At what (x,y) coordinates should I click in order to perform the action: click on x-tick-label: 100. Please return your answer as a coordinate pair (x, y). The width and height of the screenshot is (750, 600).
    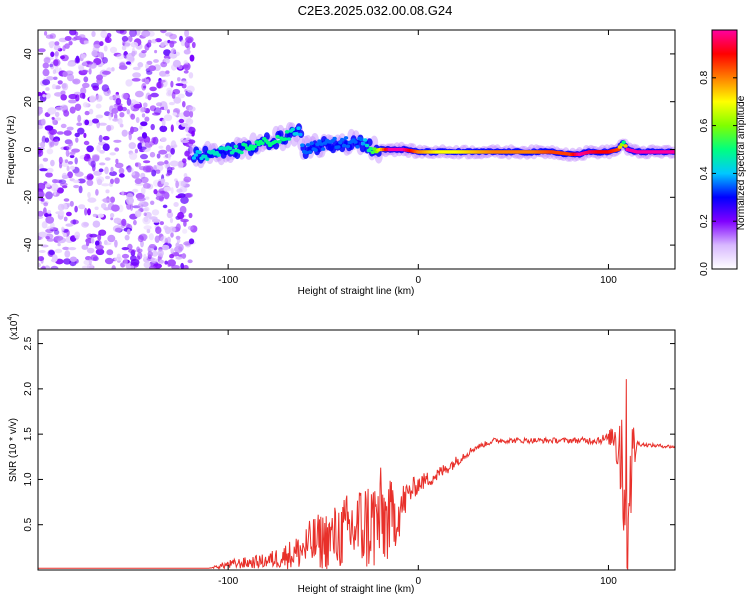
    Looking at the image, I should click on (608, 280).